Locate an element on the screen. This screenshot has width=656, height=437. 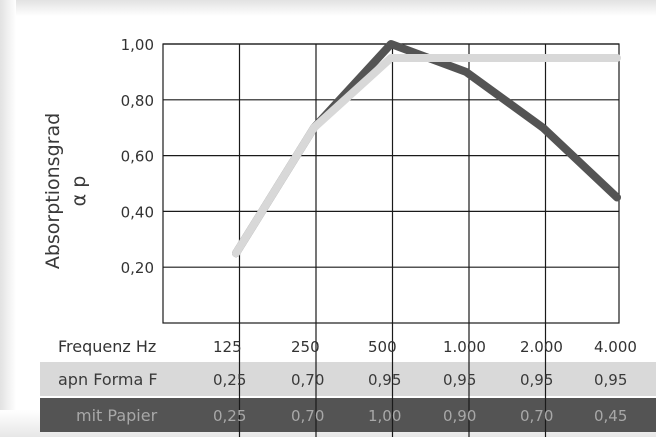
y-tick-label: 1,00 is located at coordinates (137, 45).